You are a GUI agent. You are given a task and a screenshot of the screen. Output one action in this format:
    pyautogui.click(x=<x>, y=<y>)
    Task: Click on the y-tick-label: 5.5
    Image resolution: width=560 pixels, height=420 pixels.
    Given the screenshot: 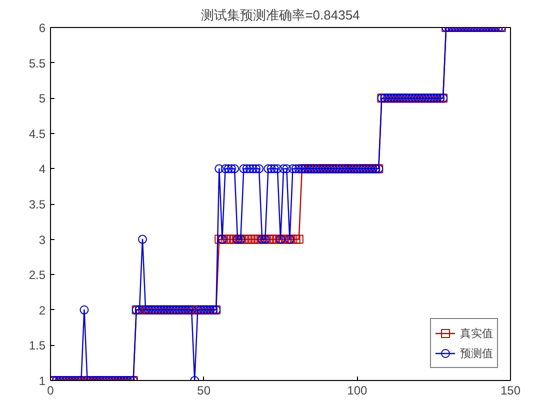 What is the action you would take?
    pyautogui.click(x=37, y=63)
    